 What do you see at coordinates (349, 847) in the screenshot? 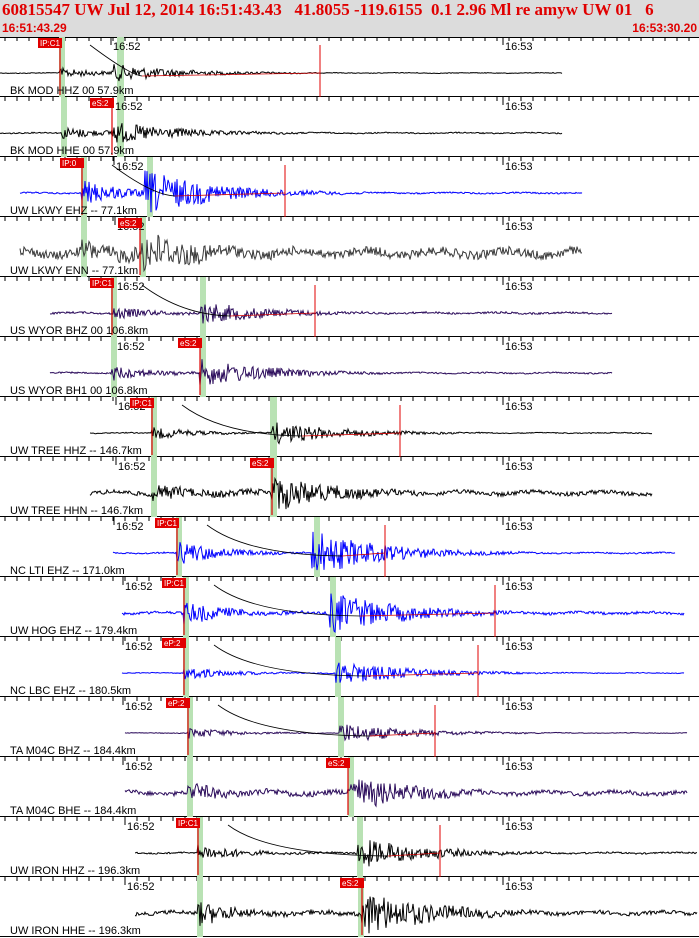
I see `trace-row: 16:52 16:53 IP:C1 UW IRON HHZ -- 196.3km` at bounding box center [349, 847].